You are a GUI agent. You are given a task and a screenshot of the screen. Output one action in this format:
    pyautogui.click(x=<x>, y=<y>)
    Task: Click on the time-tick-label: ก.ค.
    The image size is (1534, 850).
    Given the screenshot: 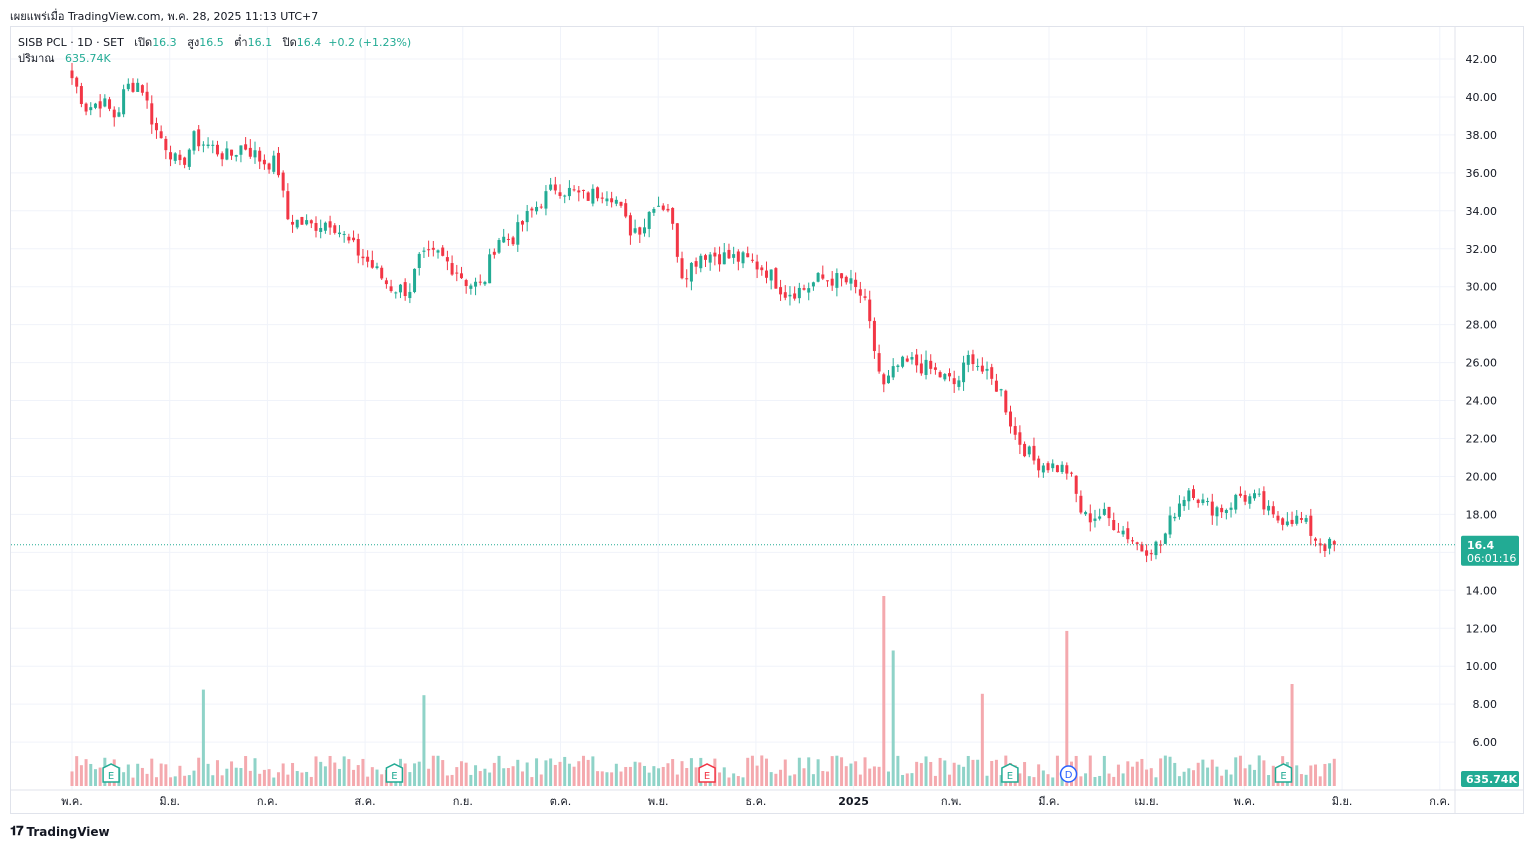 What is the action you would take?
    pyautogui.click(x=1439, y=801)
    